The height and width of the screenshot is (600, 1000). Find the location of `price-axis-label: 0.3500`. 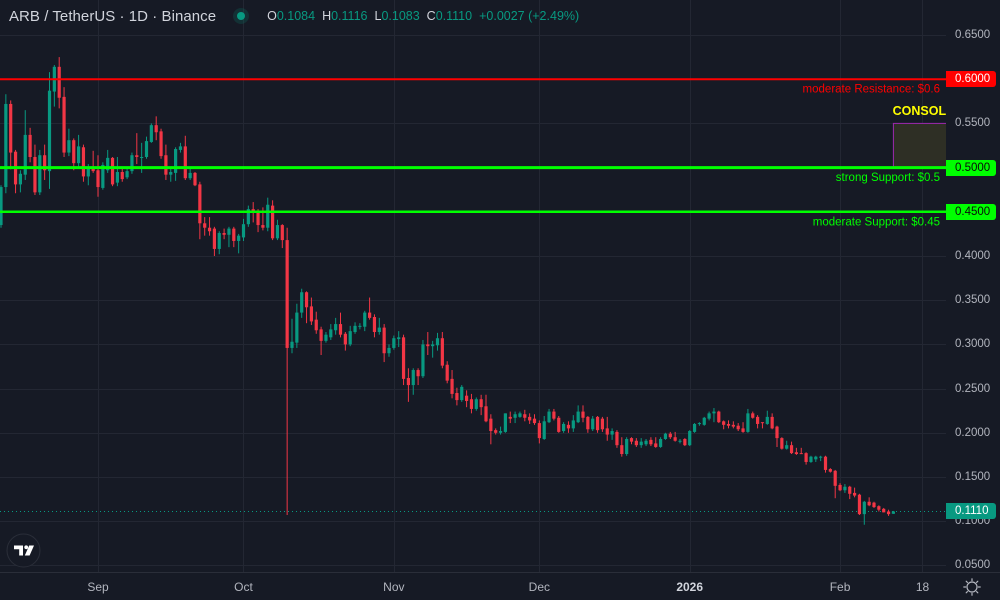

price-axis-label: 0.3500 is located at coordinates (973, 300).